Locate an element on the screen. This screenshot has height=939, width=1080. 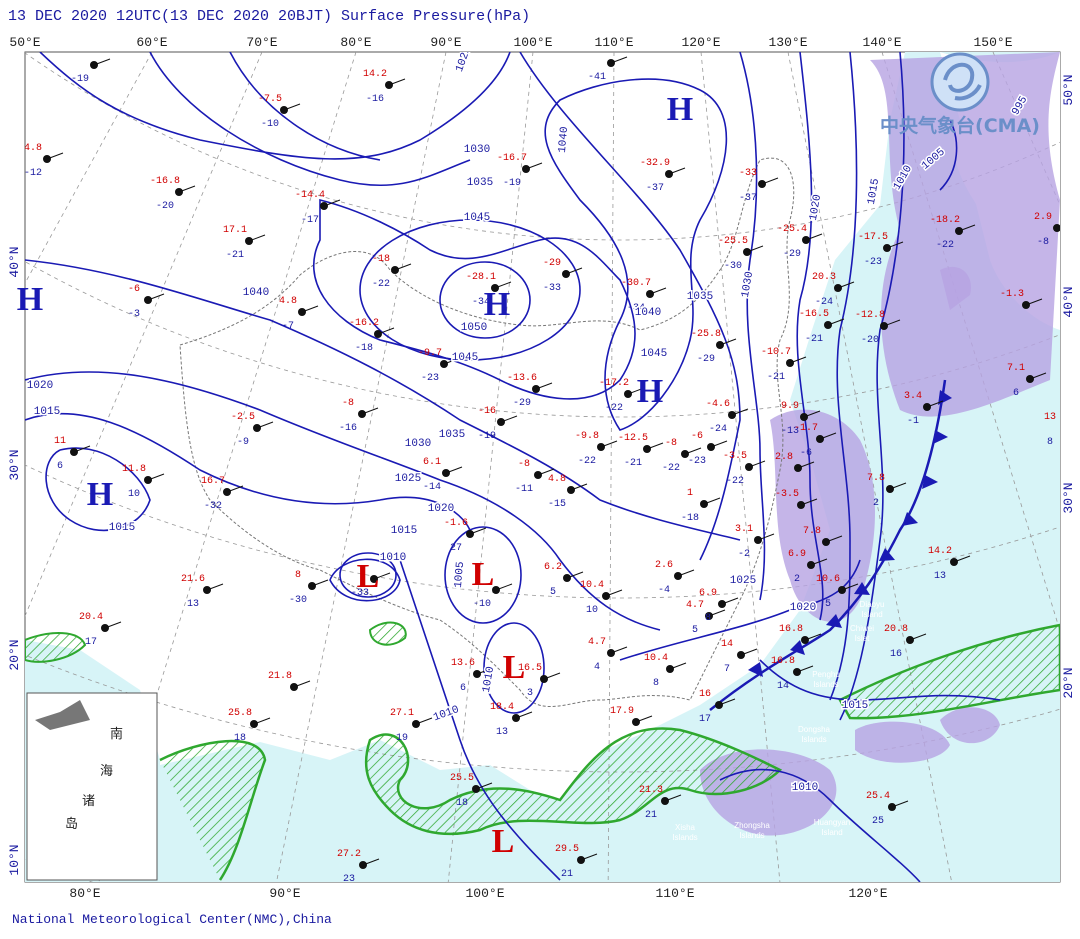
temperature: 6.2 is located at coordinates (553, 567).